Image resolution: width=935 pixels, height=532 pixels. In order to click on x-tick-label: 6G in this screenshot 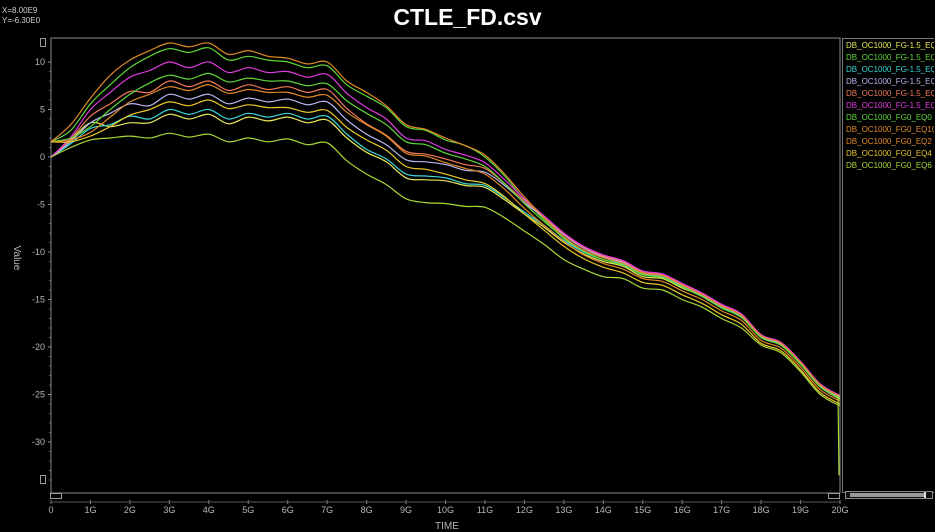, I will do `click(288, 510)`.